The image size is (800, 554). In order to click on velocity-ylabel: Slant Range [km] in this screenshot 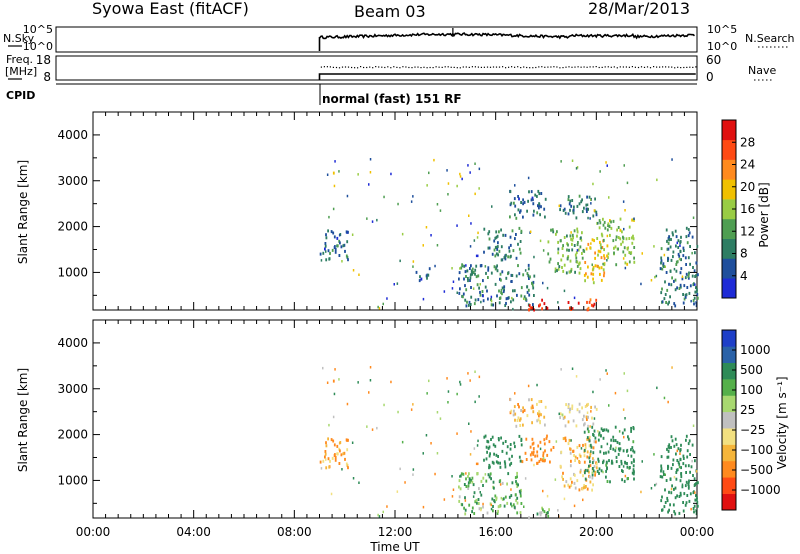, I will do `click(23, 420)`.